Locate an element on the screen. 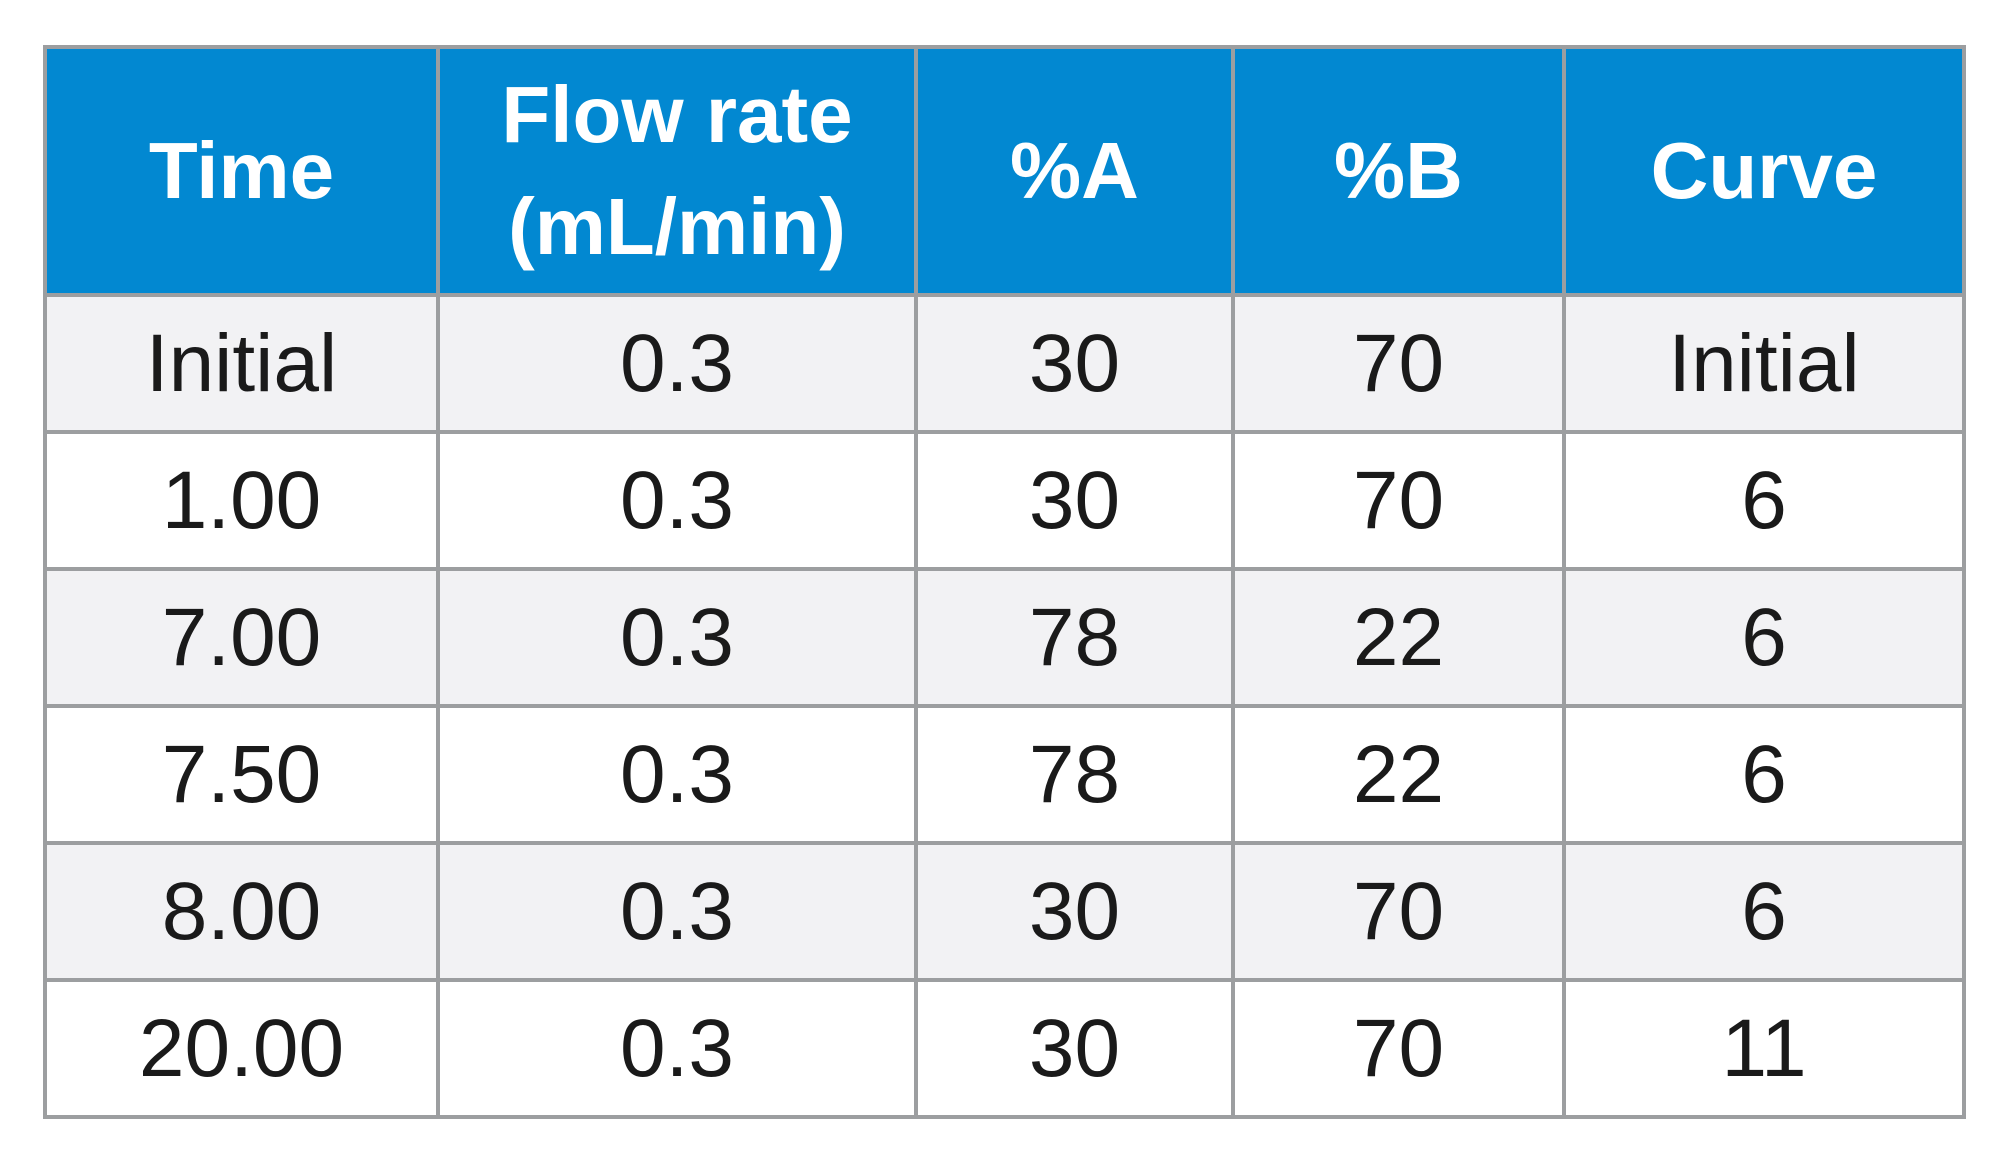 Image resolution: width=2000 pixels, height=1161 pixels. table-row: 8.00 0.3 30 70 6 is located at coordinates (1004, 911).